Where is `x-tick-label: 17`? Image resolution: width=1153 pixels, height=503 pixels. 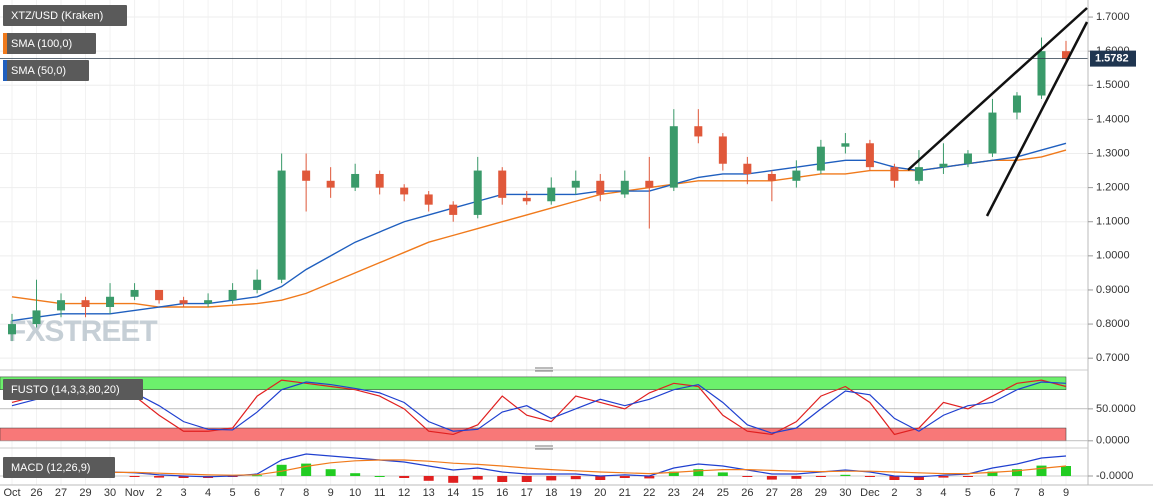 x-tick-label: 17 is located at coordinates (527, 493).